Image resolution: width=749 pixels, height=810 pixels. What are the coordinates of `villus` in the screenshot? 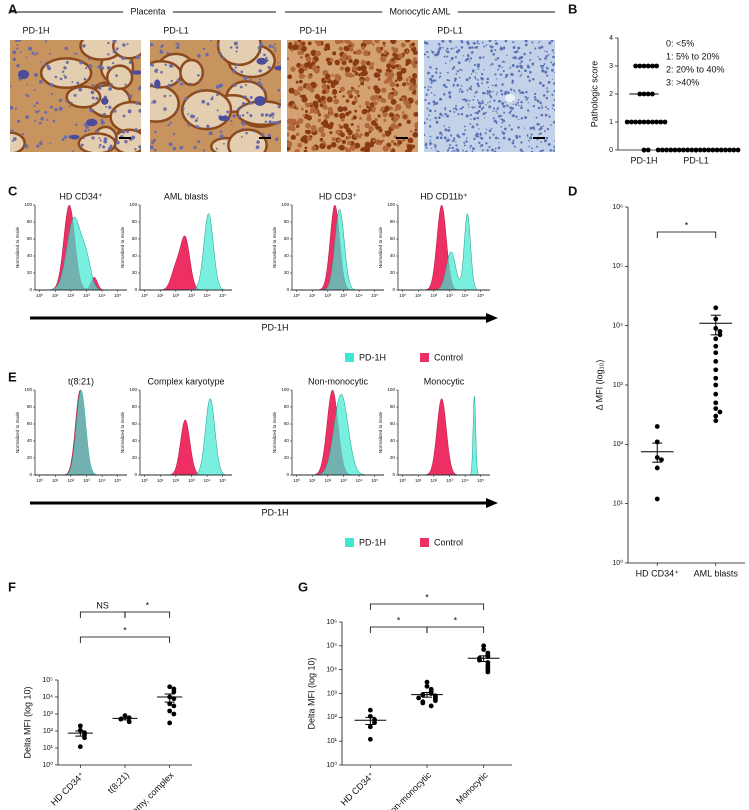 It's located at (97, 142).